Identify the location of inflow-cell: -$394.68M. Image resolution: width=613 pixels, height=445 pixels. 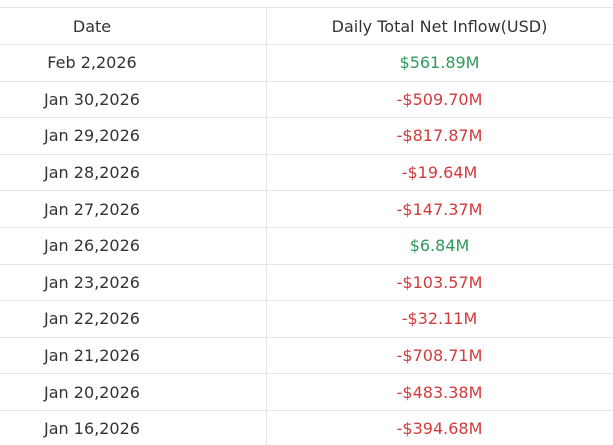
(439, 429).